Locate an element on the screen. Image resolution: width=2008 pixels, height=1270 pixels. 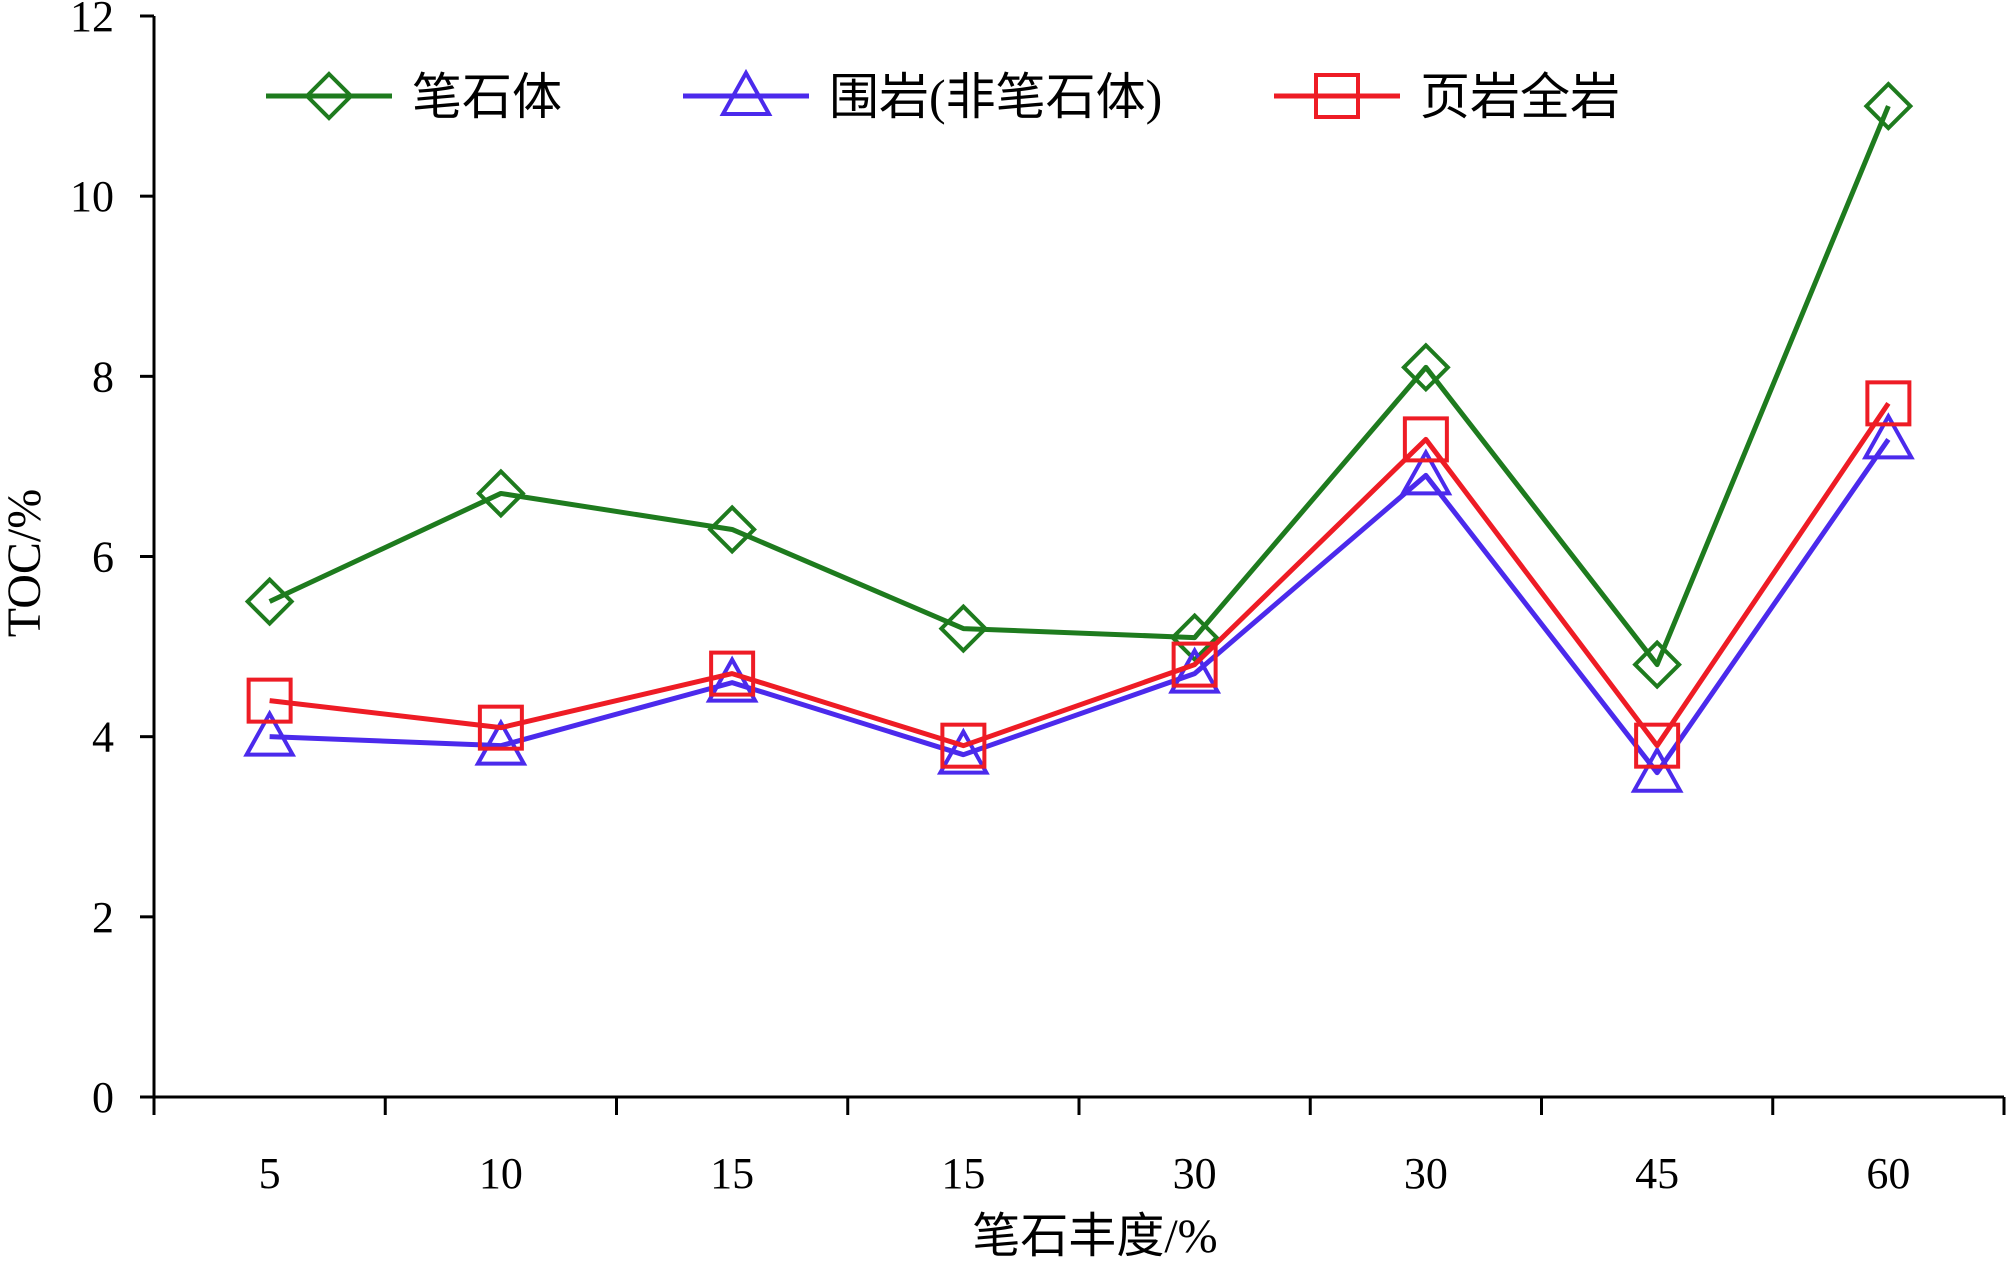
y-axis-title: TOC/% is located at coordinates (25, 563).